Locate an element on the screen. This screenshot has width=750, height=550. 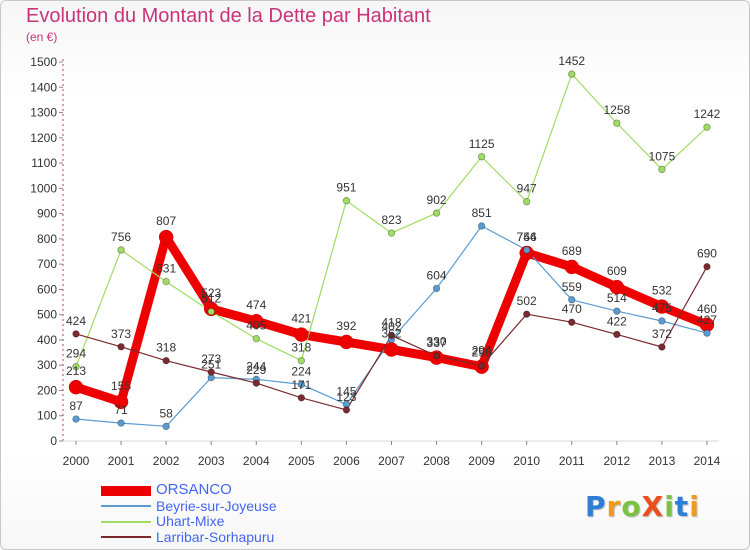
logo-letter: P is located at coordinates (596, 506).